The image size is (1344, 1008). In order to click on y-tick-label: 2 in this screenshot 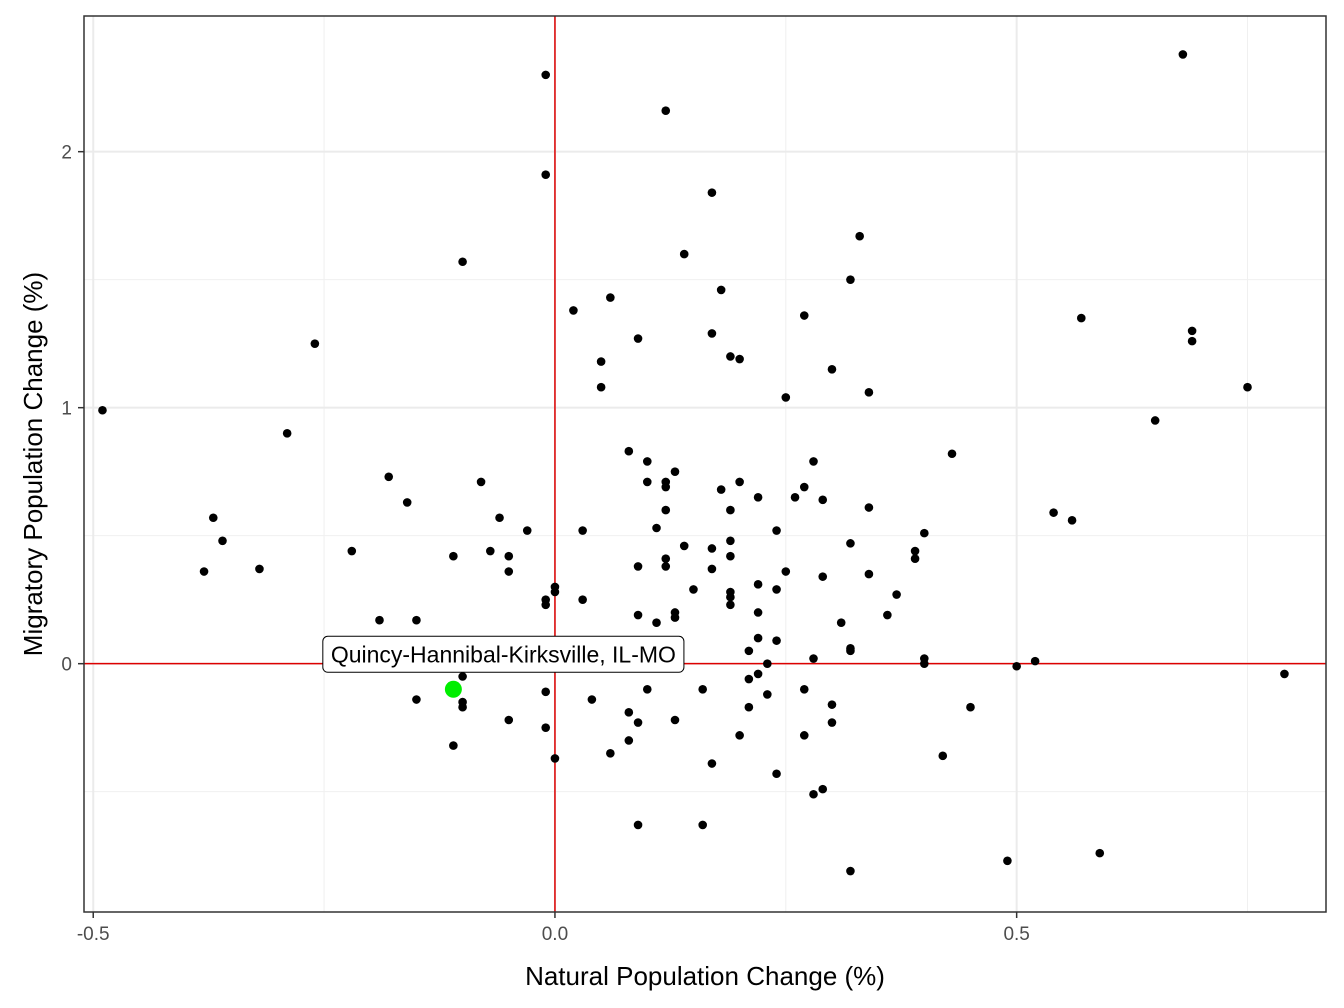, I will do `click(66, 153)`.